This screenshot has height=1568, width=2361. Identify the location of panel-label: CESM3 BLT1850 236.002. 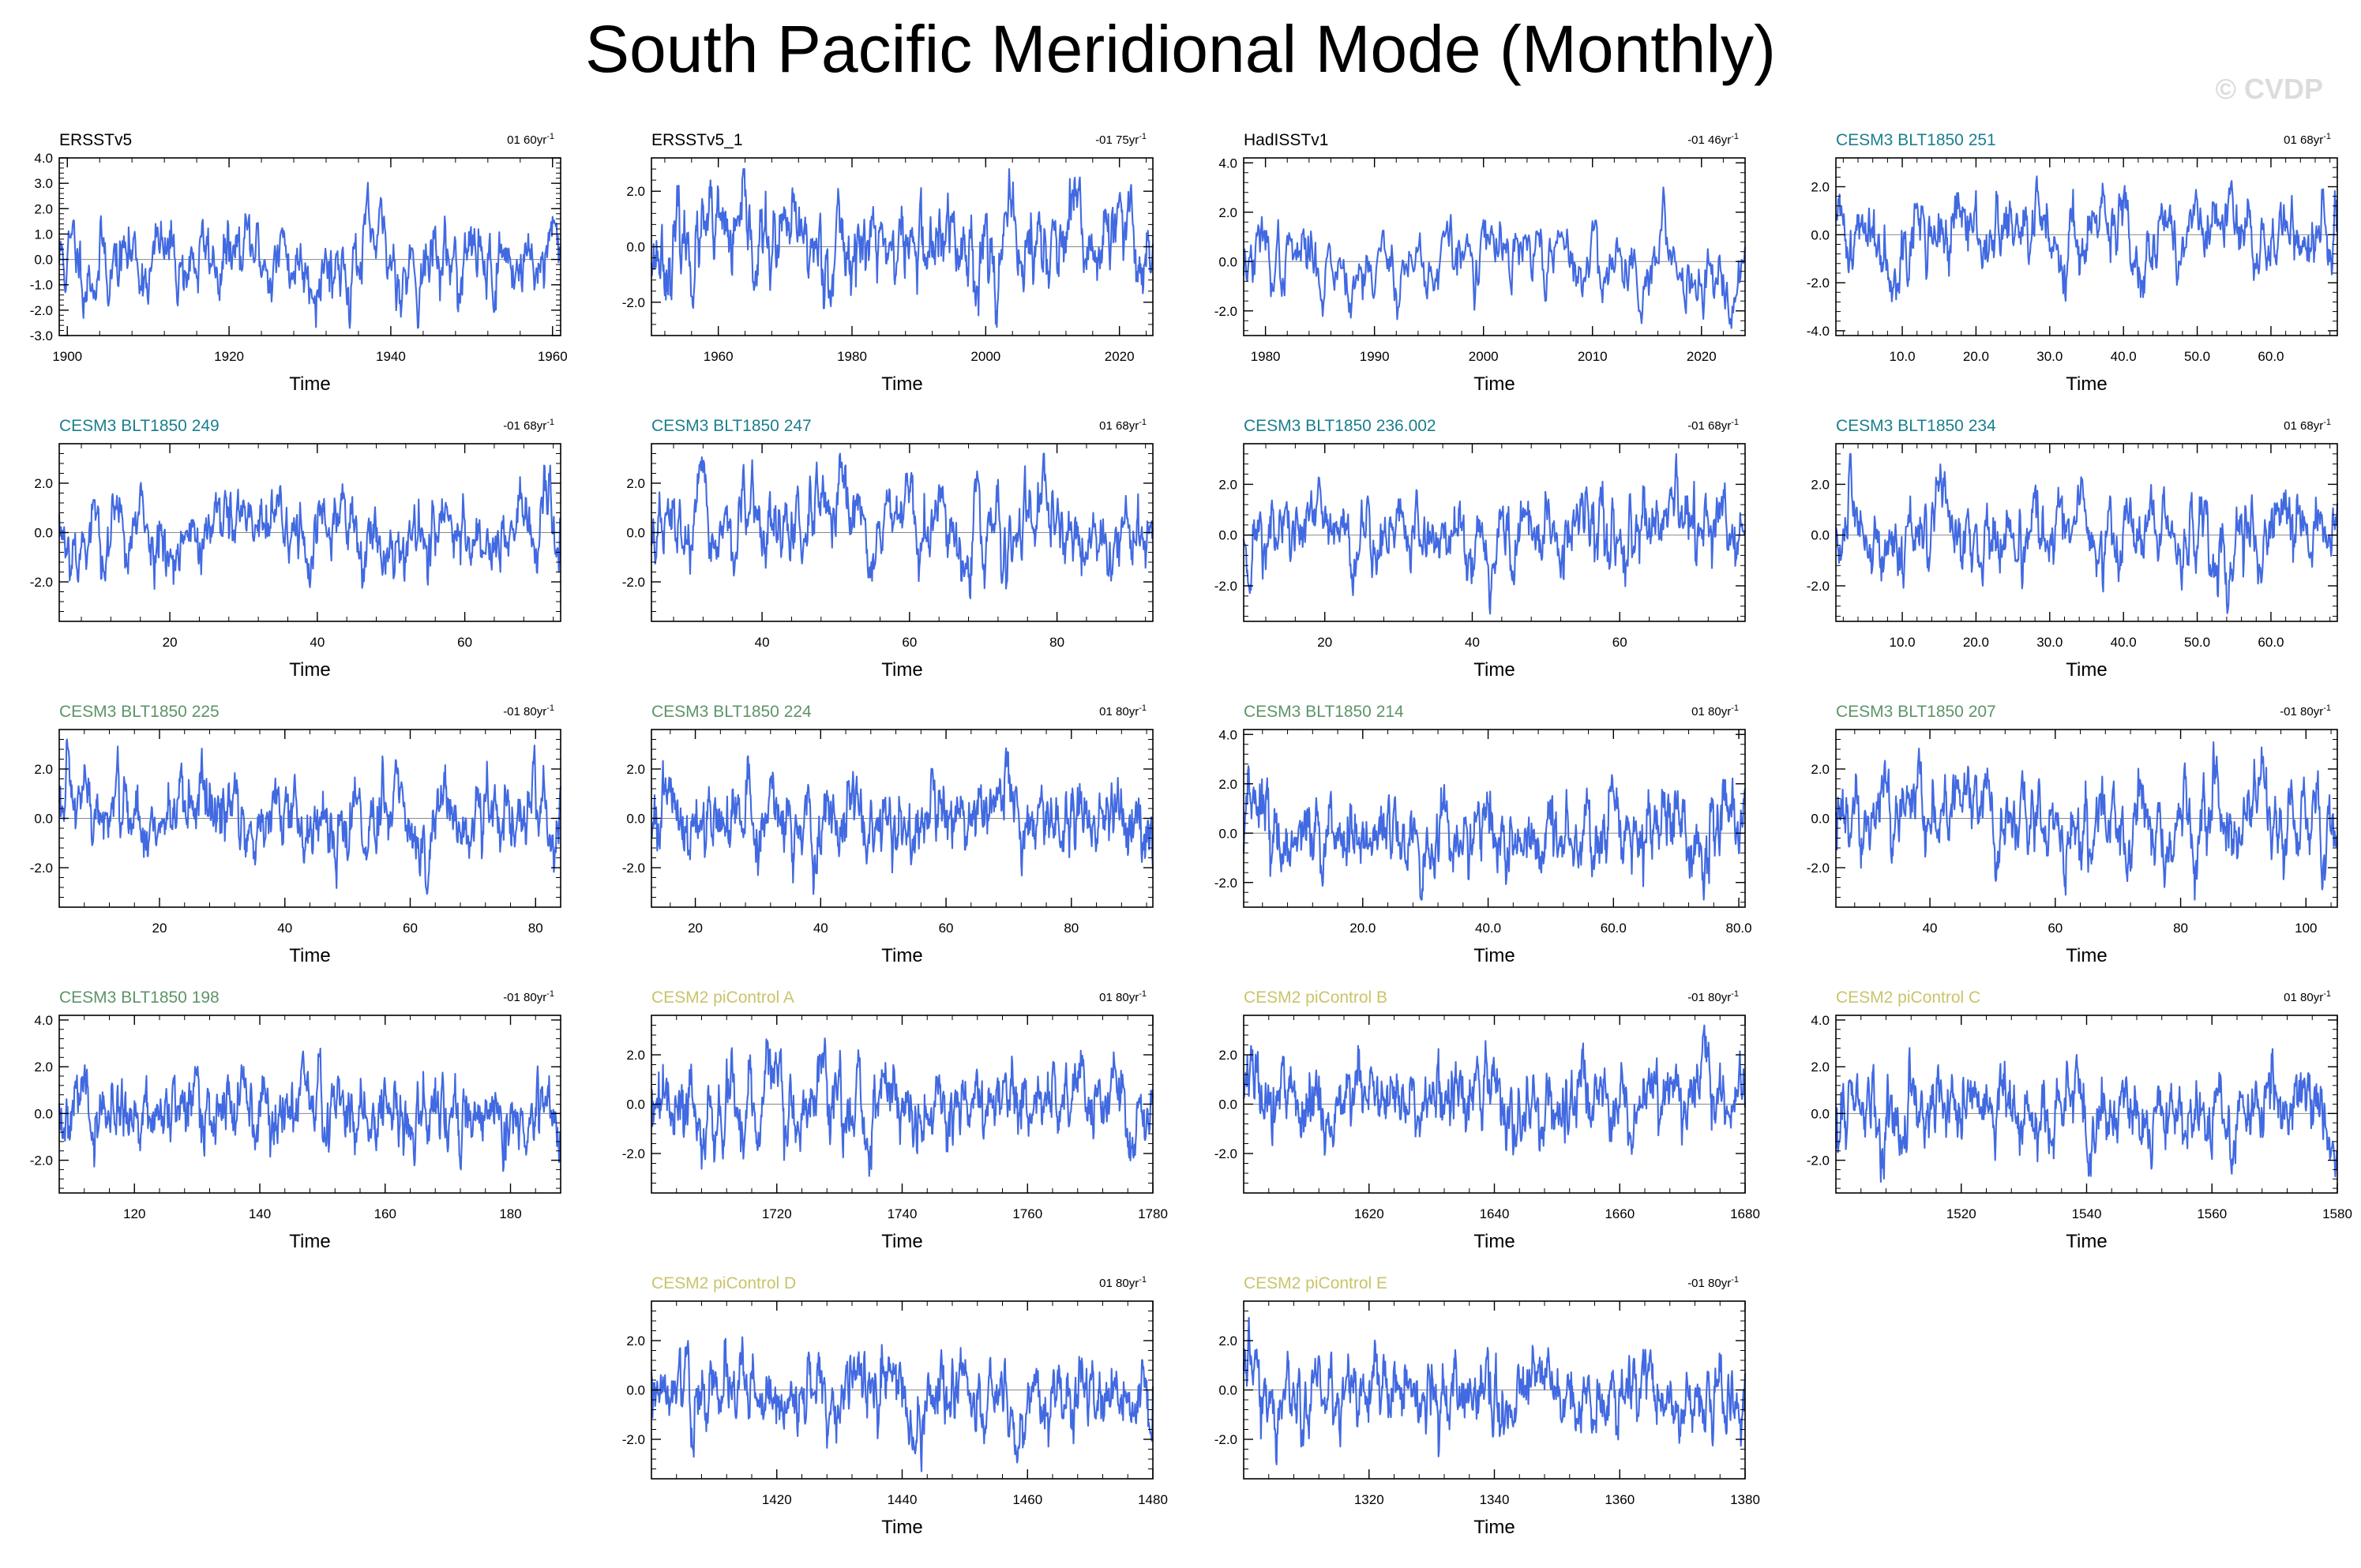
(1340, 426).